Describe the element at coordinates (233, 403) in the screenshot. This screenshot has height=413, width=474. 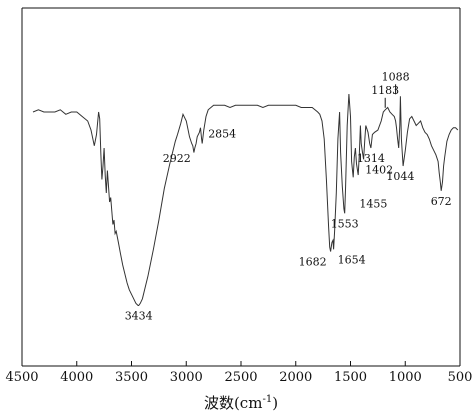
I see `x-axis-title-main: 波数(cm` at that location.